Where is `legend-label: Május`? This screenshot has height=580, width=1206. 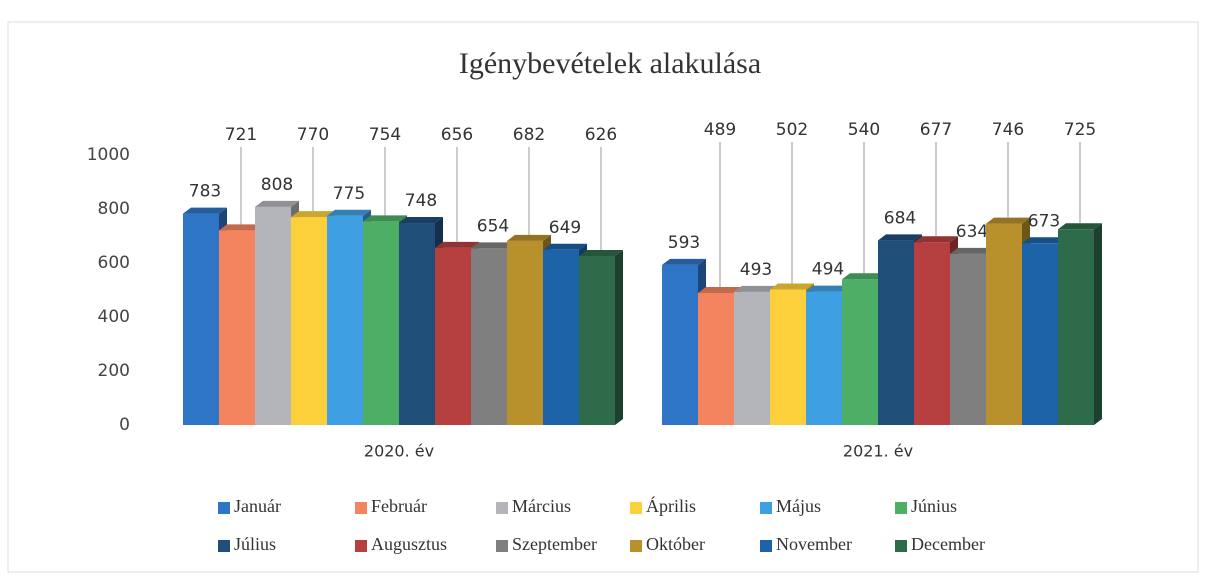 legend-label: Május is located at coordinates (798, 506).